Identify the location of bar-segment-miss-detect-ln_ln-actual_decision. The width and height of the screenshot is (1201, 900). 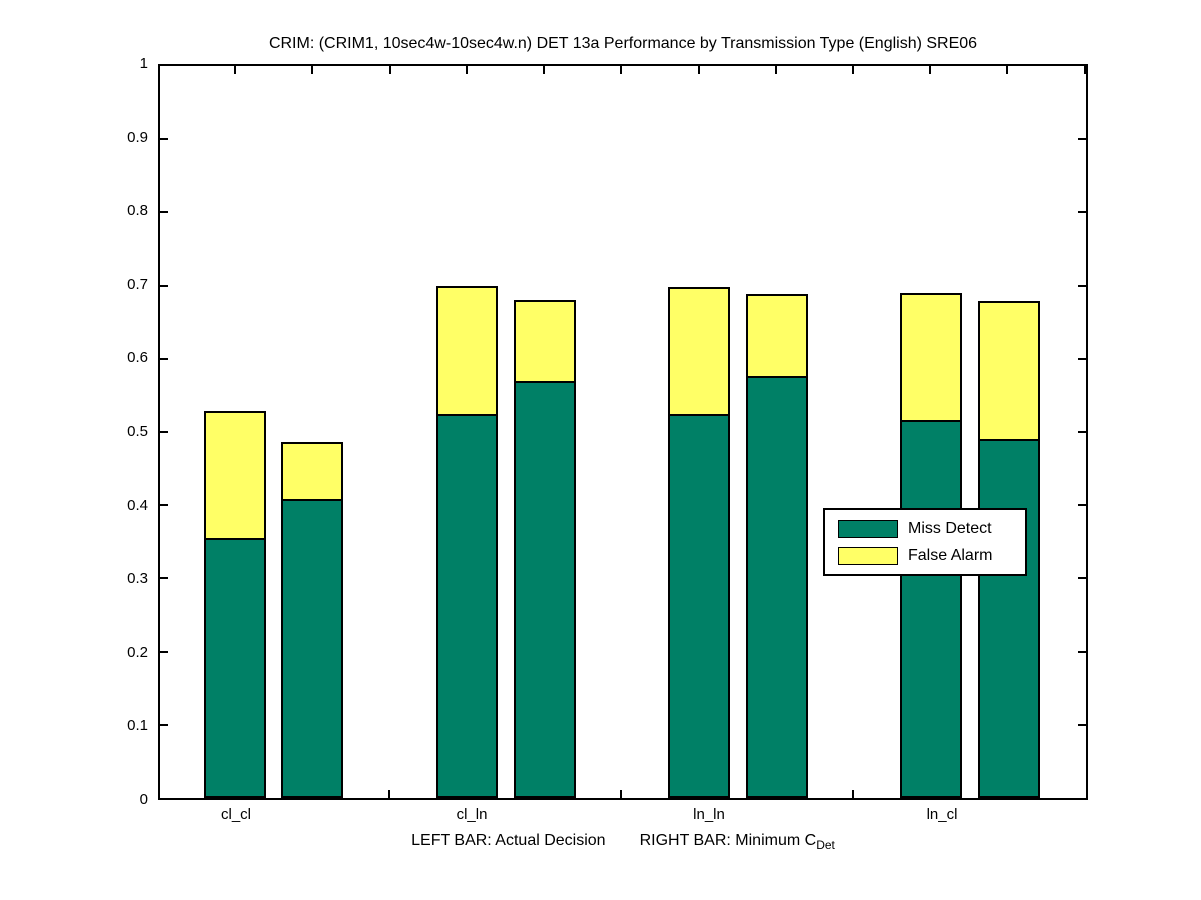
(699, 606).